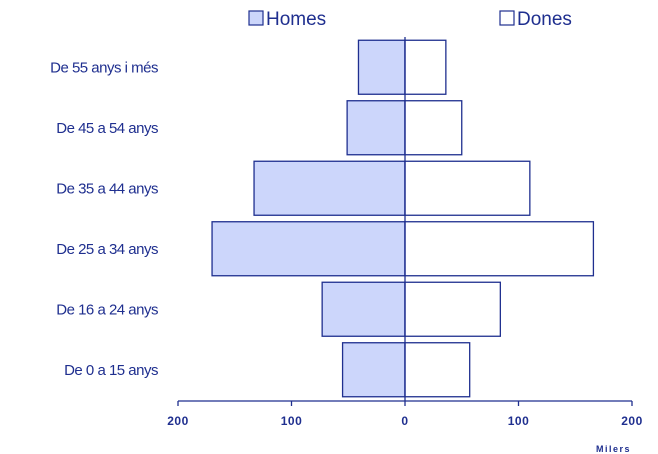  Describe the element at coordinates (467, 188) in the screenshot. I see `bar-dones-de-35-a-44-anys` at that location.